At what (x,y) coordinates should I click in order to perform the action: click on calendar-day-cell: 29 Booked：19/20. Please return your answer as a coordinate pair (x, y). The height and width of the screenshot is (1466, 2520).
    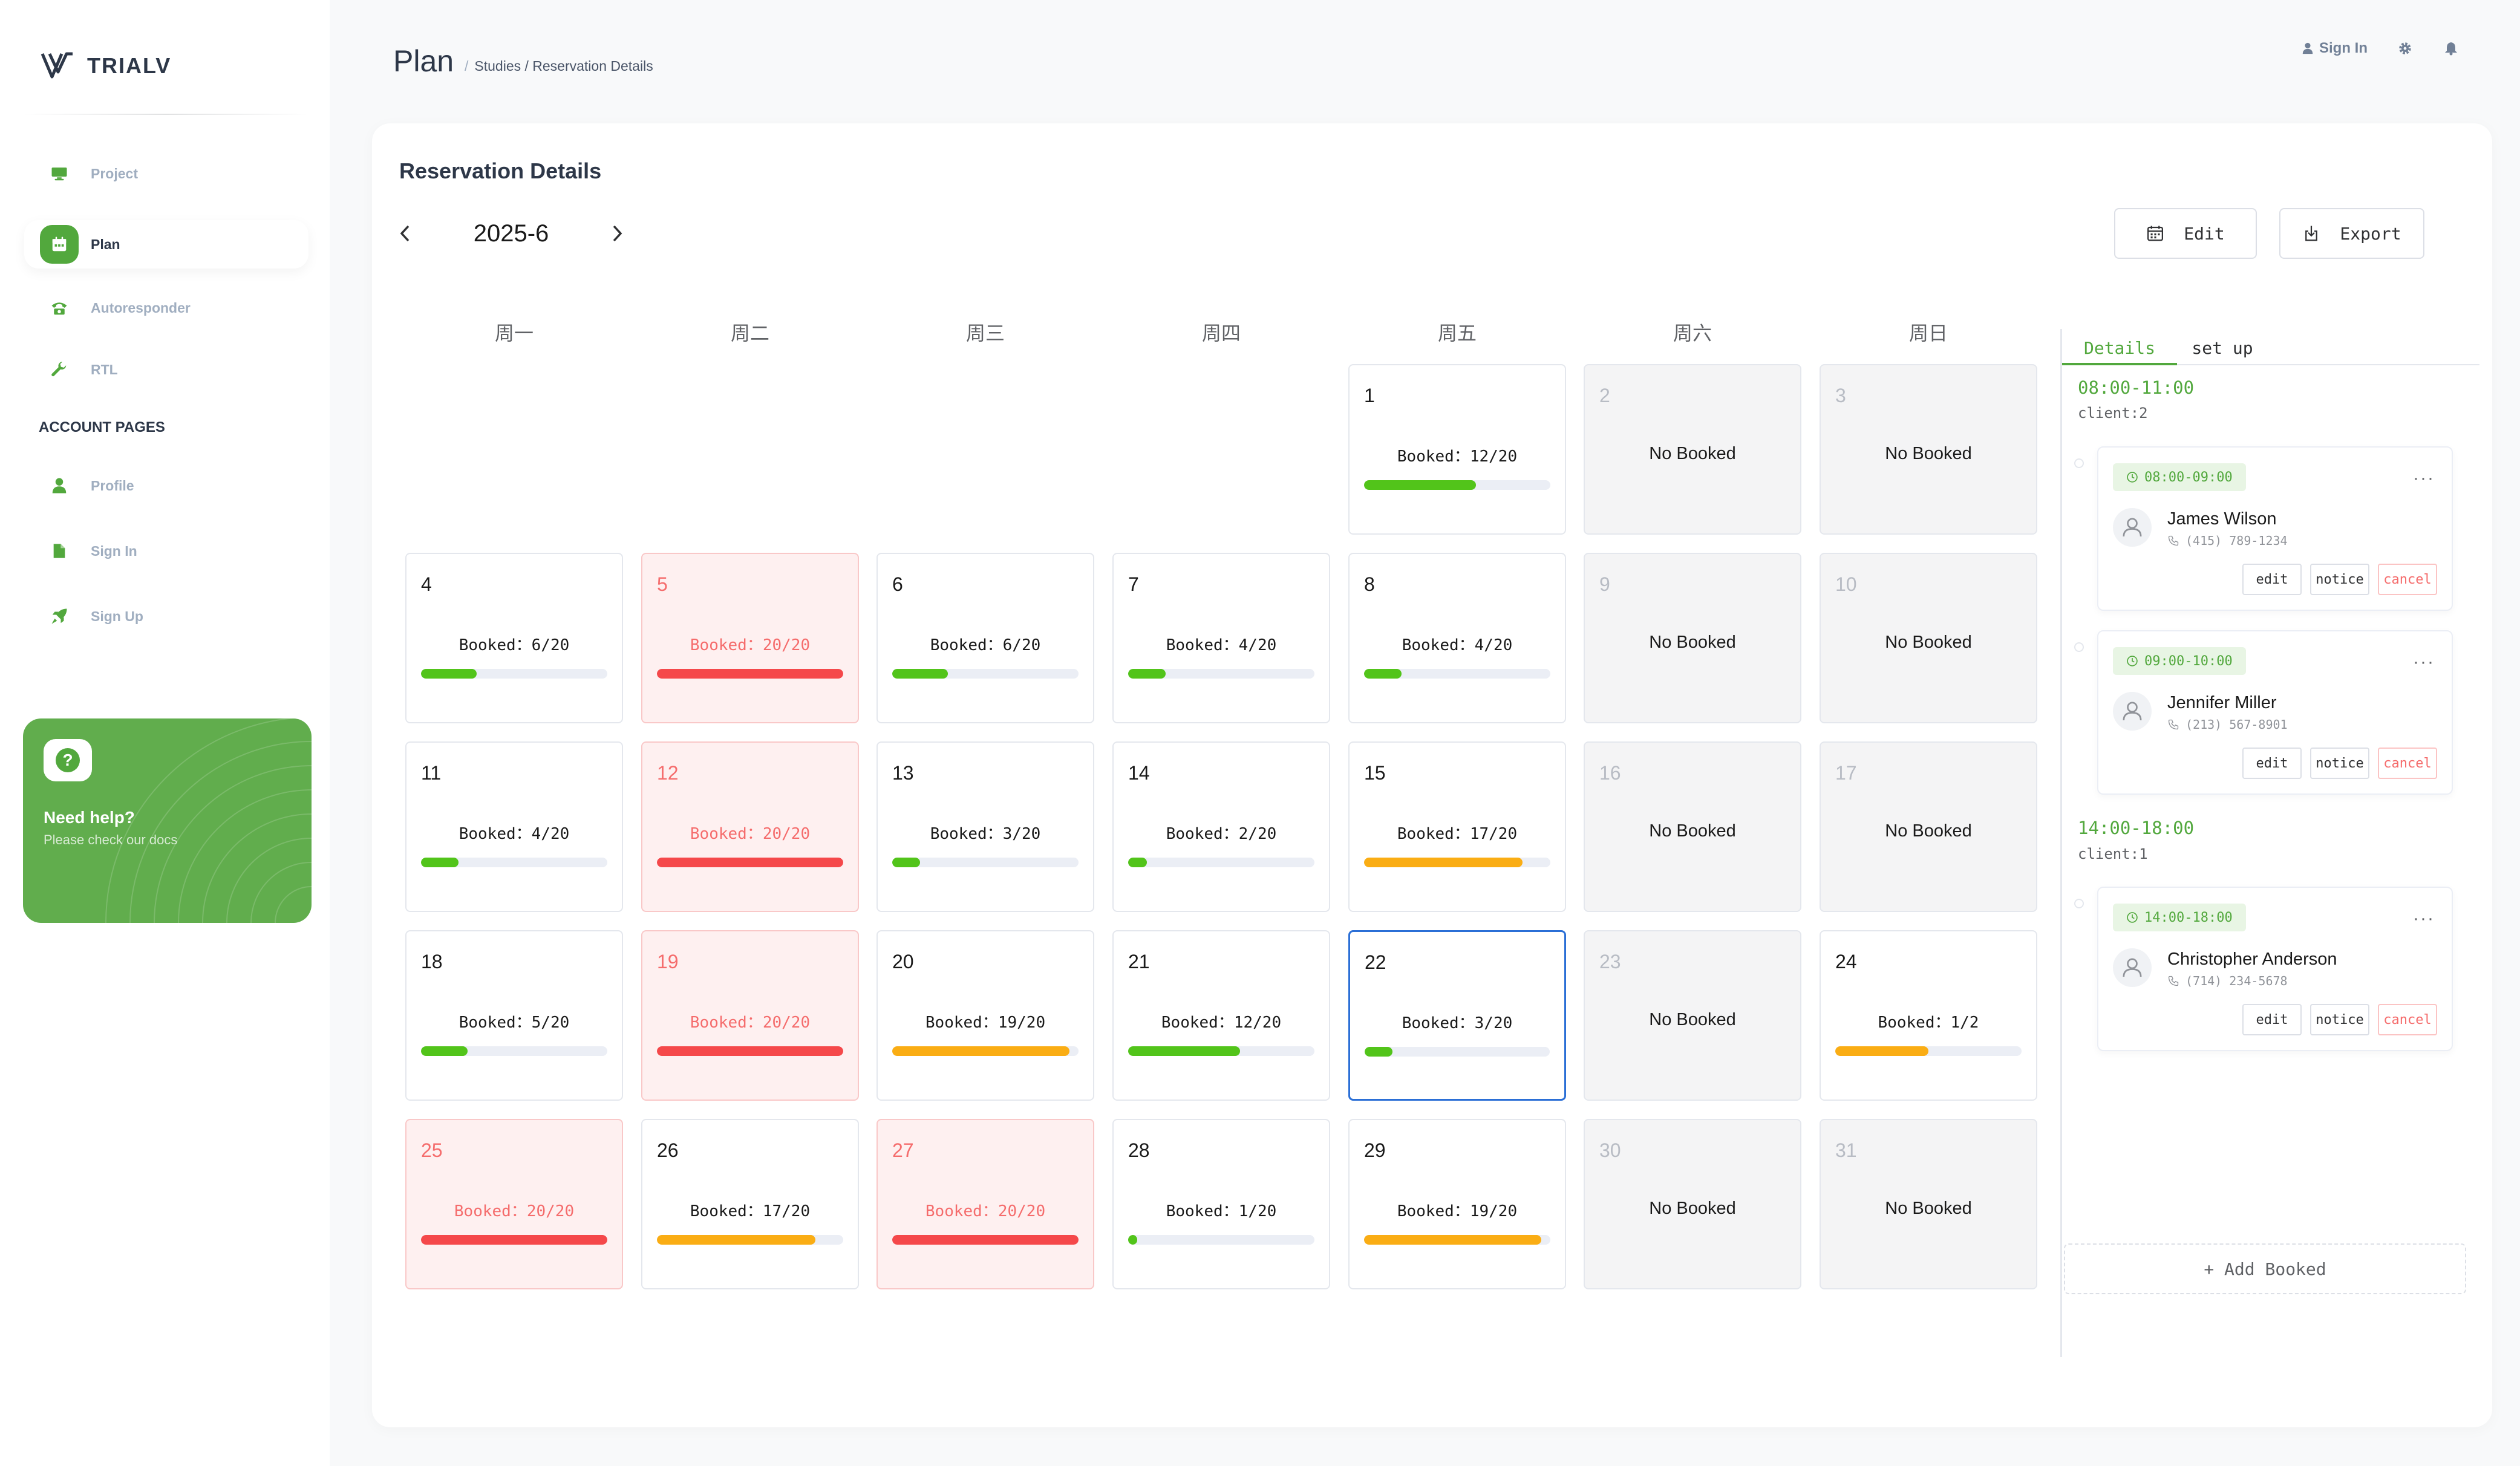
    Looking at the image, I should click on (1457, 1204).